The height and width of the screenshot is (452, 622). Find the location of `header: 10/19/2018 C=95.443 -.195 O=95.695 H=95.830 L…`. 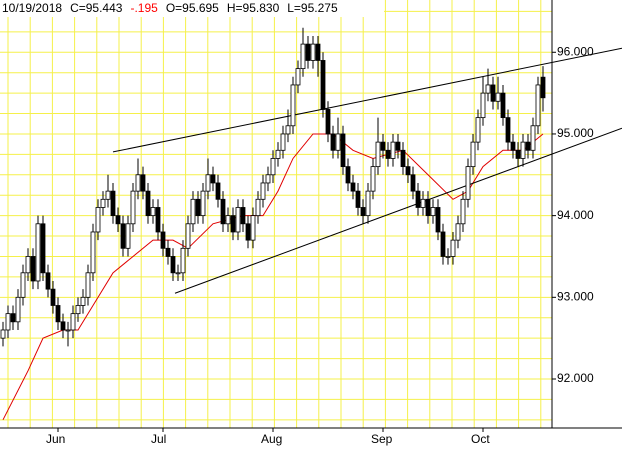

header: 10/19/2018 C=95.443 -.195 O=95.695 H=95.830 L… is located at coordinates (170, 8).